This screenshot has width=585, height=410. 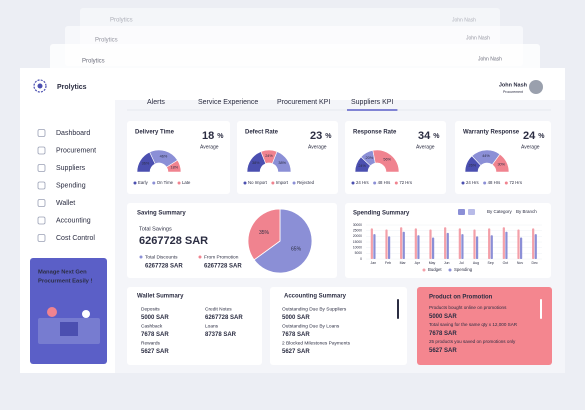 What do you see at coordinates (62, 273) in the screenshot?
I see `promo-text: Manage Next Gen` at bounding box center [62, 273].